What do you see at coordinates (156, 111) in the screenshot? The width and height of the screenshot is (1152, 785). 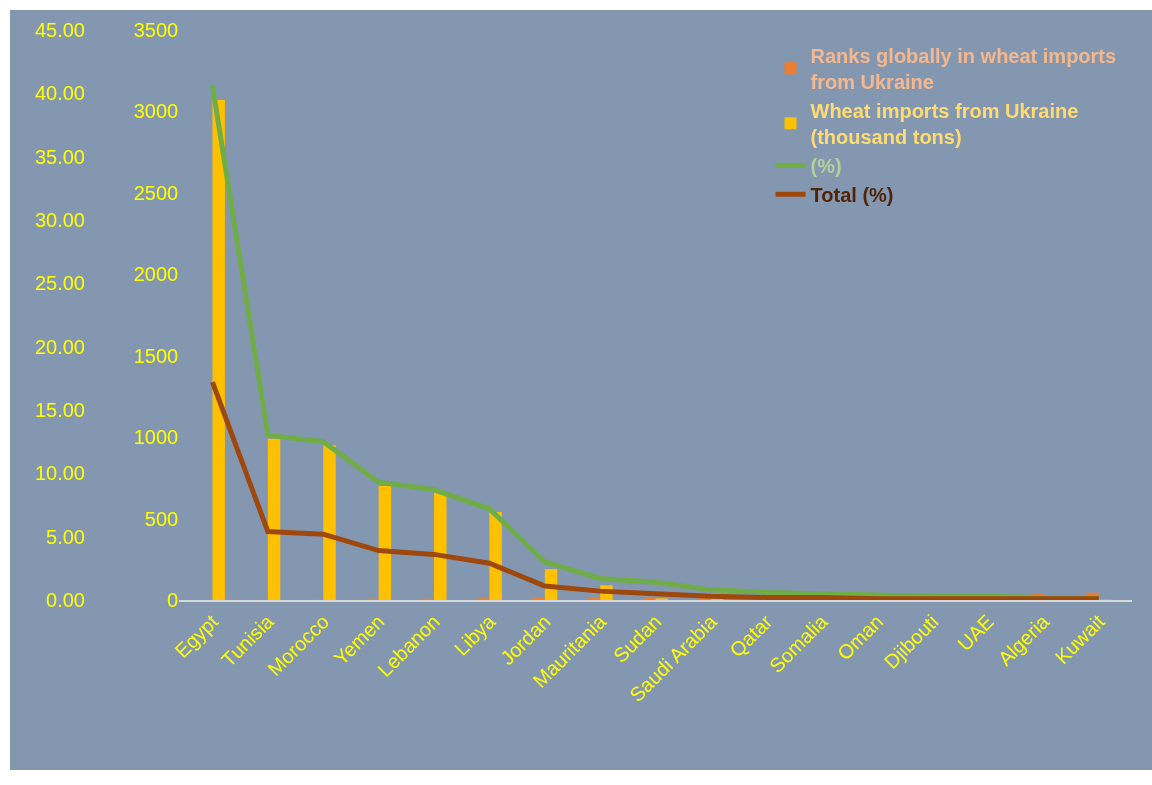 I see `y-tick-label: 3000` at bounding box center [156, 111].